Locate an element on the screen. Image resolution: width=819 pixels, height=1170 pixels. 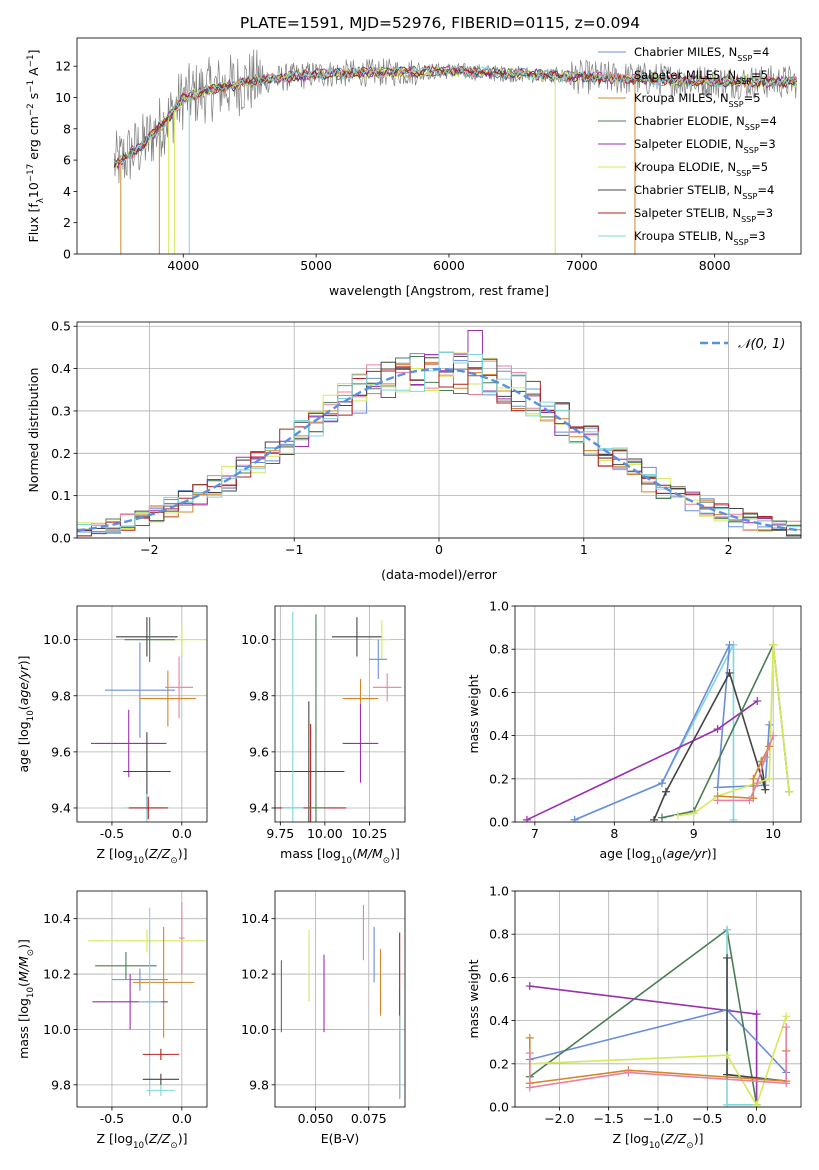
x-axis-label: mass [log10(M/M⊙)] is located at coordinates (340, 856).